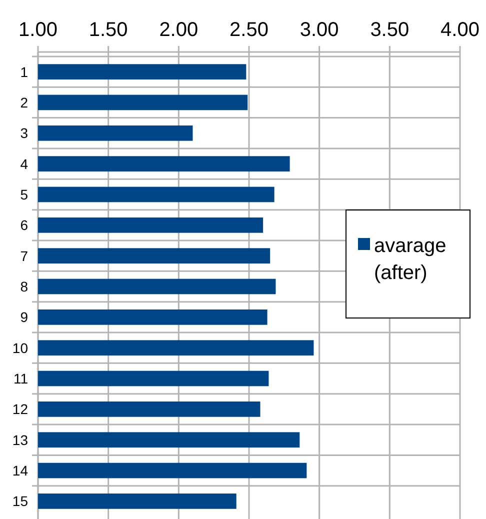 The height and width of the screenshot is (519, 486). Describe the element at coordinates (24, 72) in the screenshot. I see `y-tick-label: 1` at that location.